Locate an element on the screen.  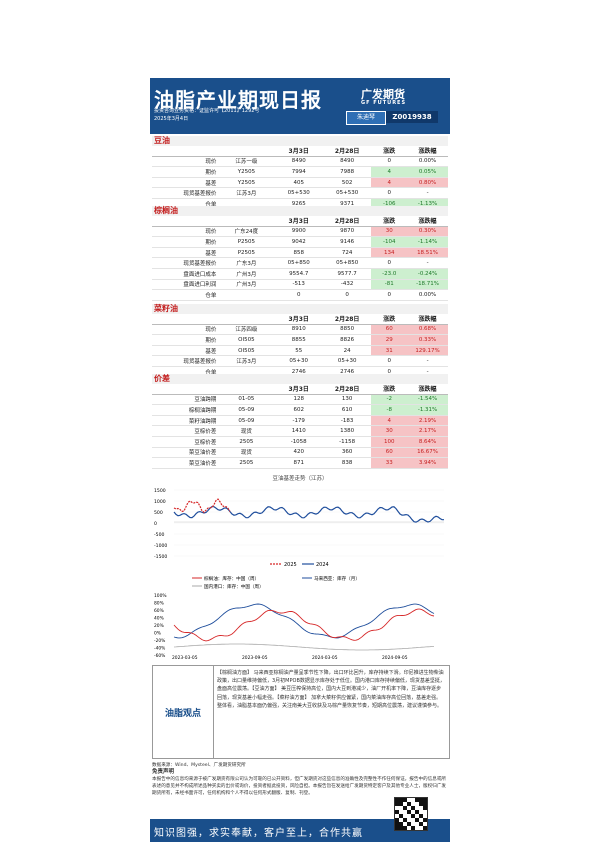
value-prev: 05+850 is located at coordinates (347, 263).